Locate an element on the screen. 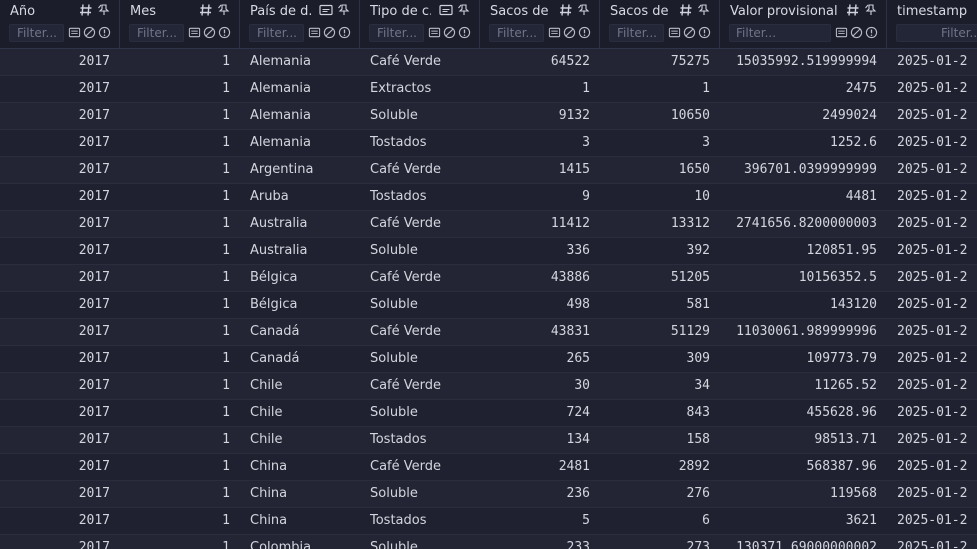 The image size is (977, 549). table-cell: 2892 is located at coordinates (694, 466).